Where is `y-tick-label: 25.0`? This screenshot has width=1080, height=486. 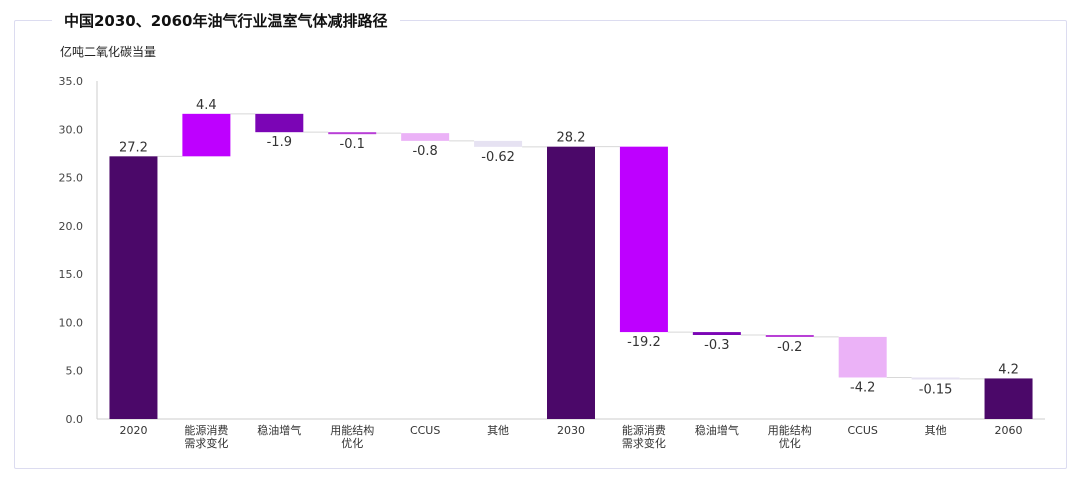 y-tick-label: 25.0 is located at coordinates (71, 178).